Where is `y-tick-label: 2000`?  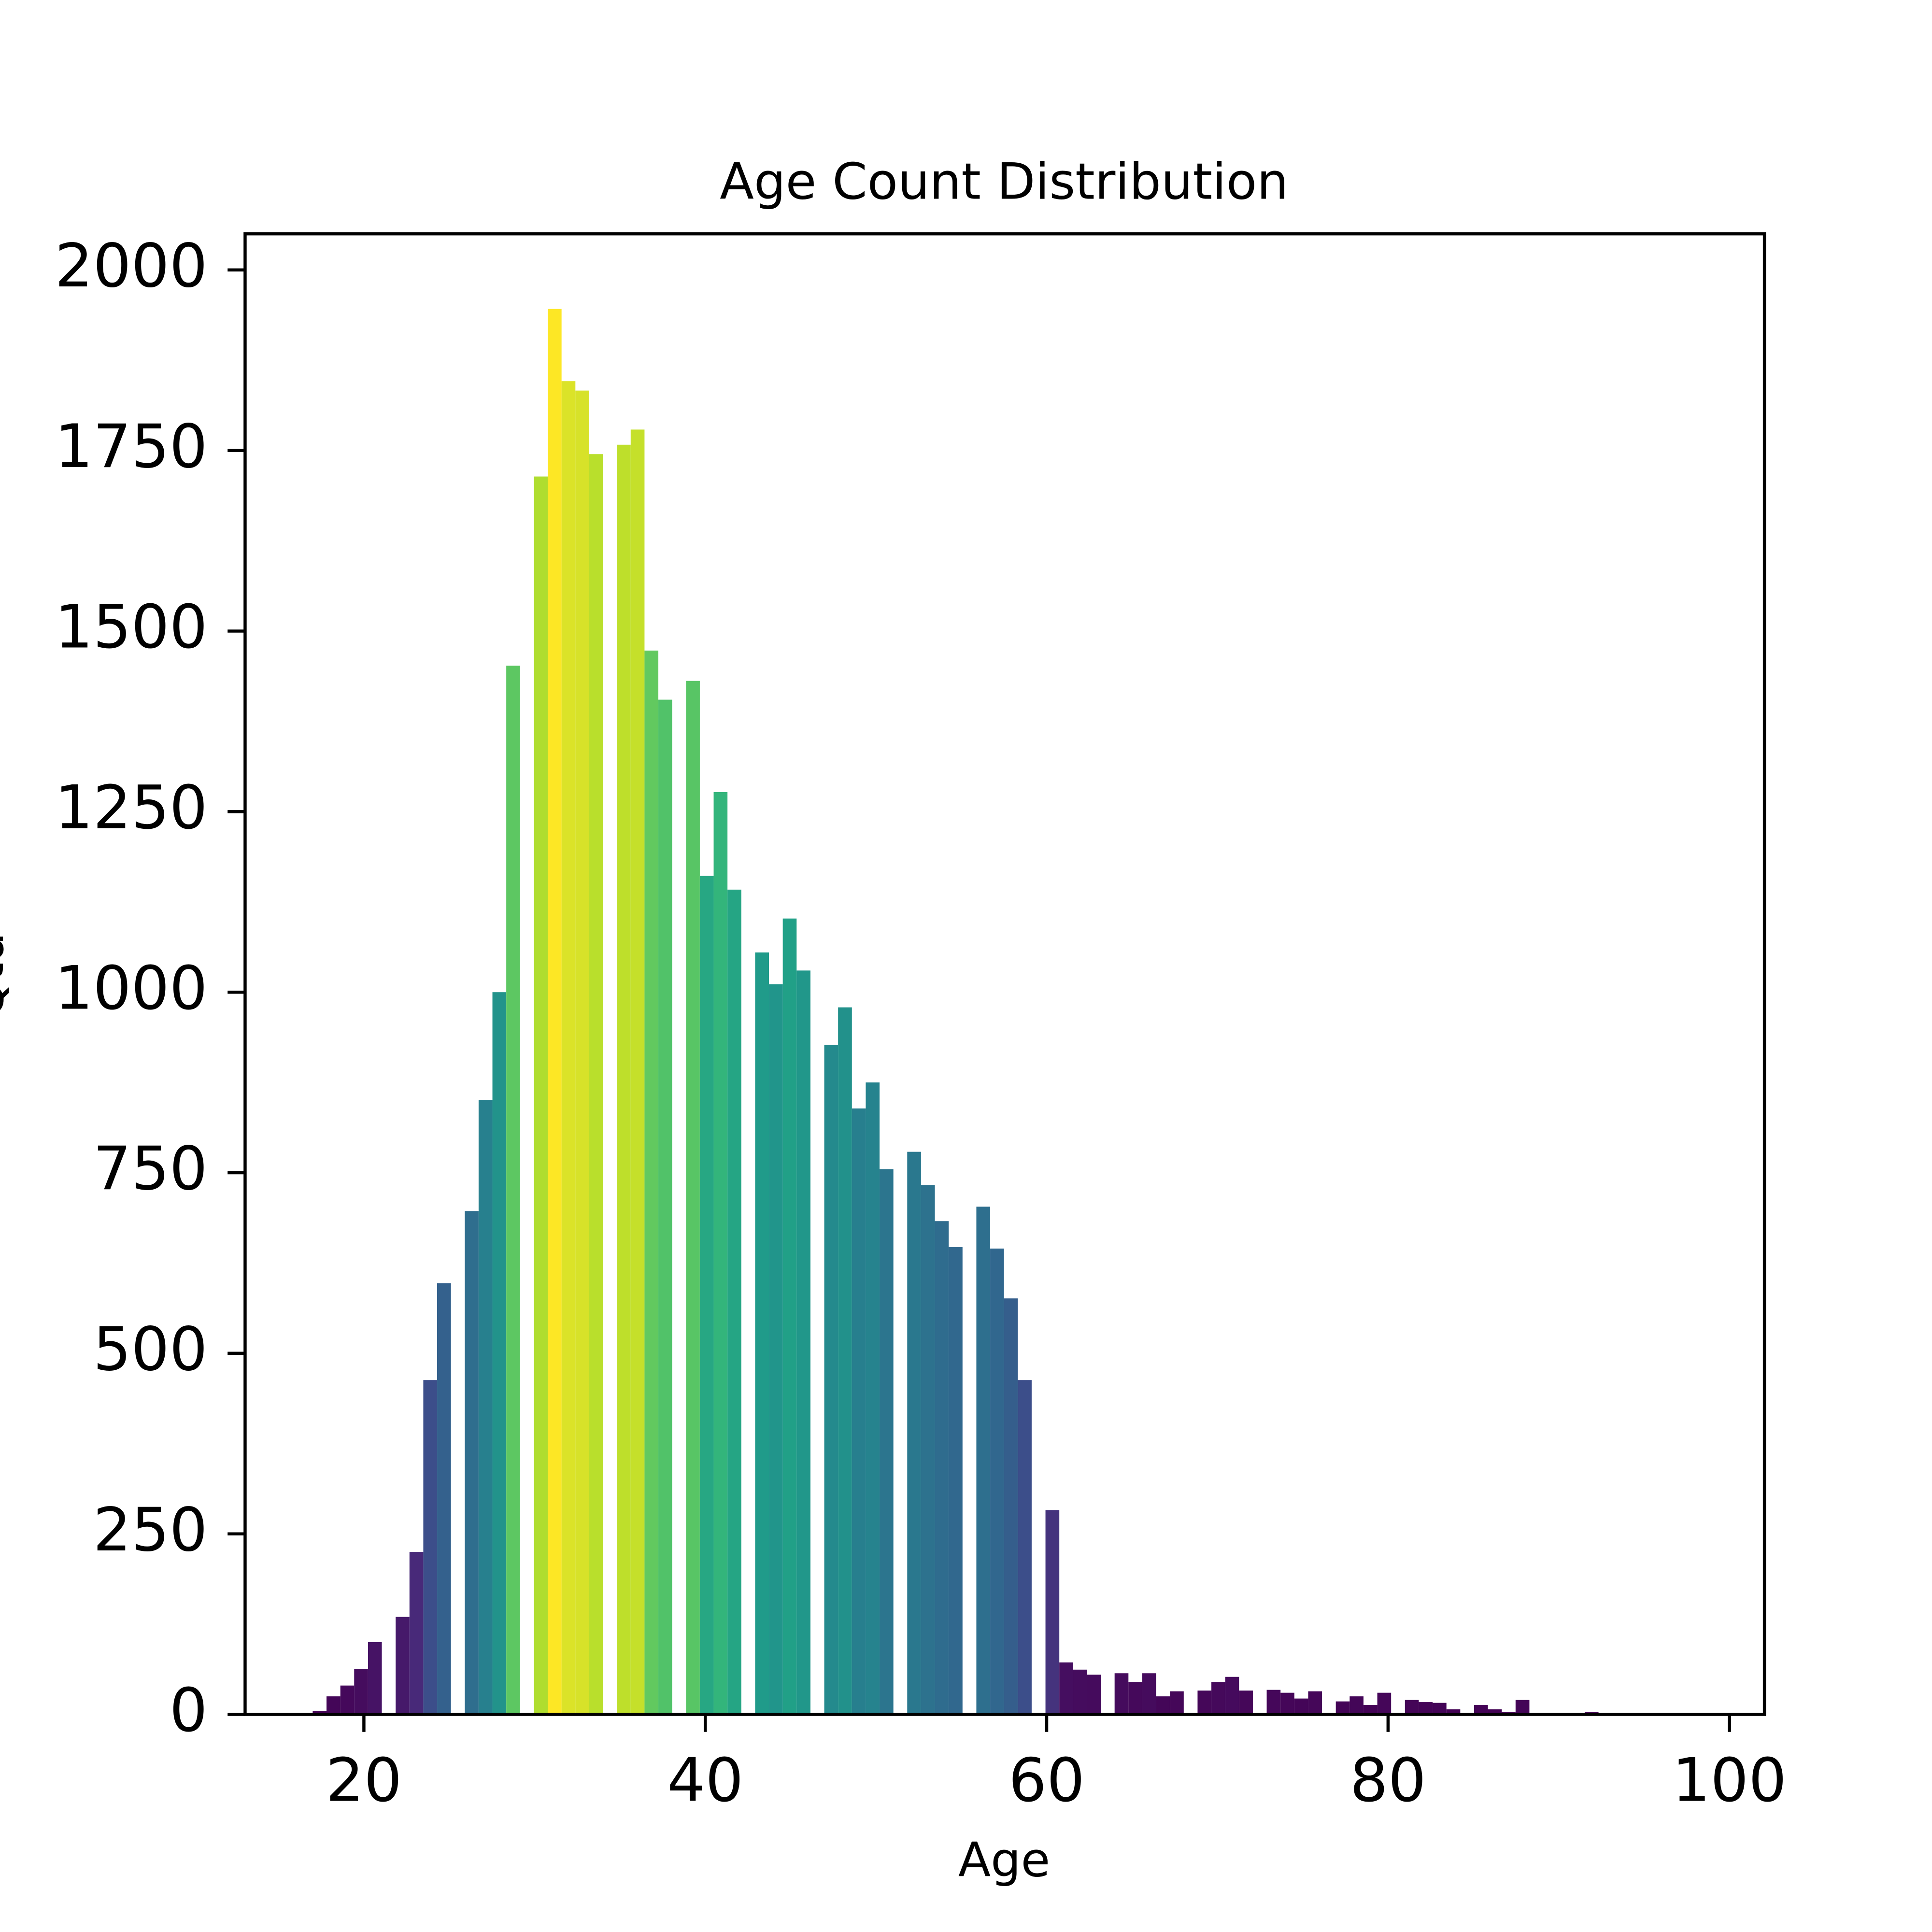 y-tick-label: 2000 is located at coordinates (131, 266).